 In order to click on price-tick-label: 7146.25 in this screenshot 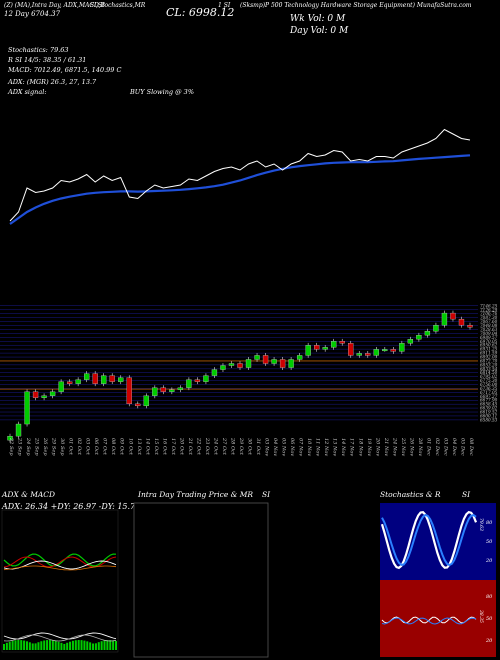, I will do `click(489, 305)`.